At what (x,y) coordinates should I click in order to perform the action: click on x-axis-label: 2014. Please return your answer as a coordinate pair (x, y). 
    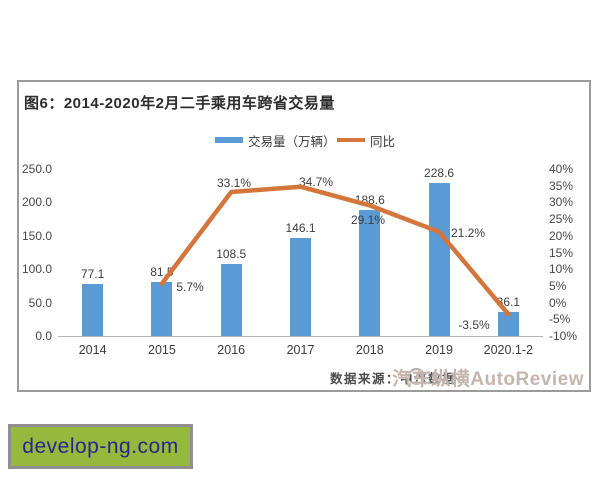
    Looking at the image, I should click on (92, 350).